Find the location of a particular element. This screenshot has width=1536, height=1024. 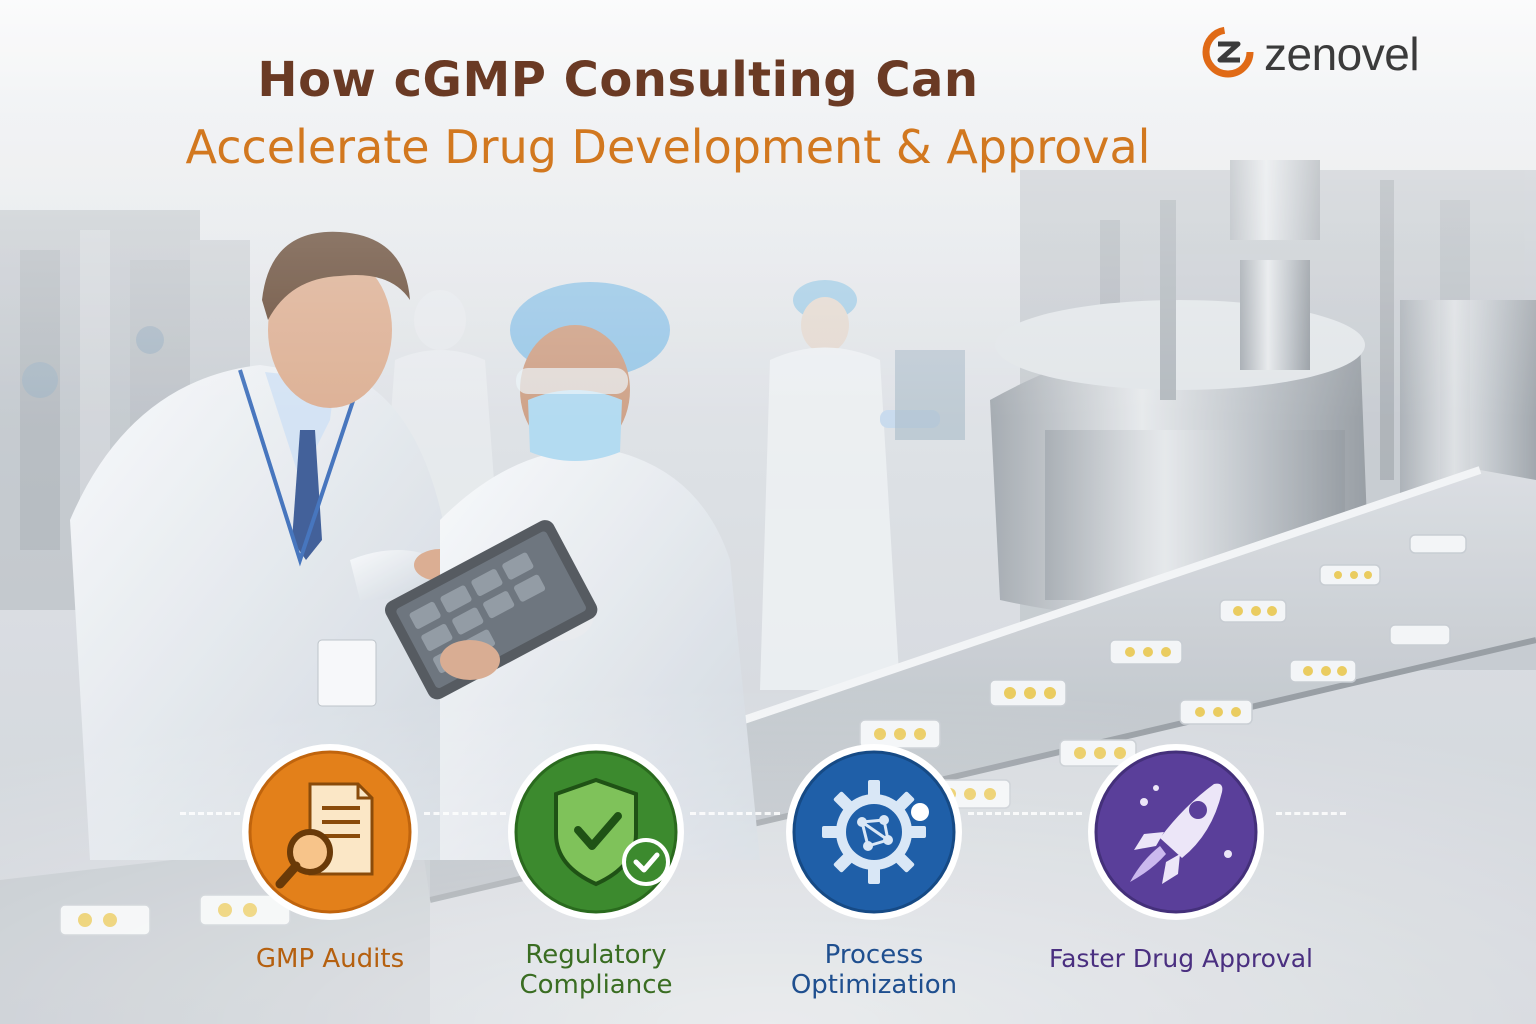

rocket-icon is located at coordinates (1176, 832).